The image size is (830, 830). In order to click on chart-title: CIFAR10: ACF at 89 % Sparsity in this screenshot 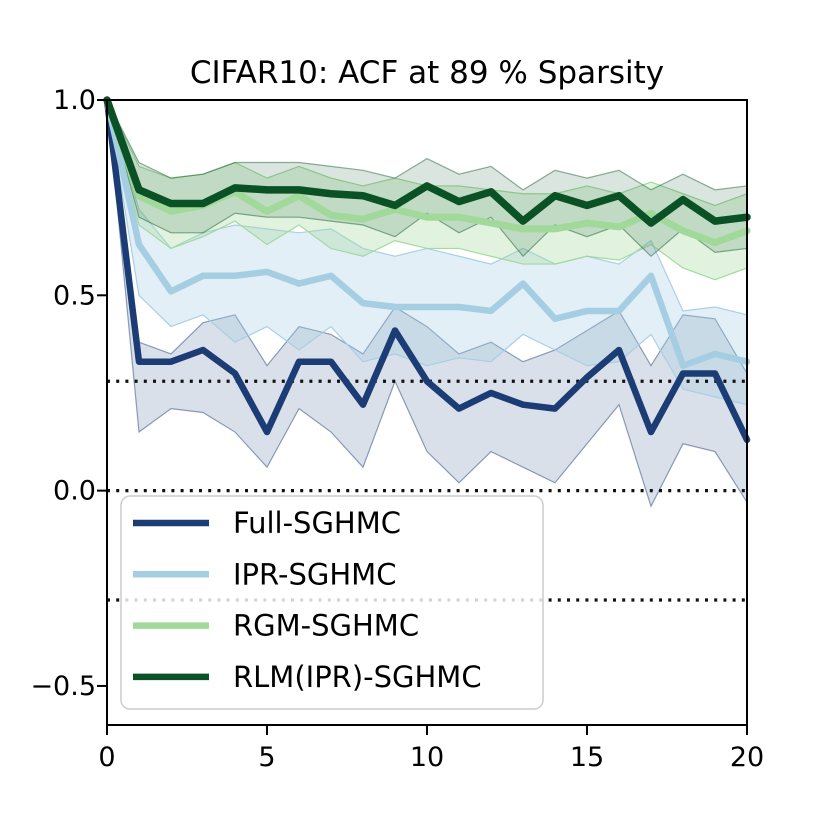, I will do `click(427, 73)`.